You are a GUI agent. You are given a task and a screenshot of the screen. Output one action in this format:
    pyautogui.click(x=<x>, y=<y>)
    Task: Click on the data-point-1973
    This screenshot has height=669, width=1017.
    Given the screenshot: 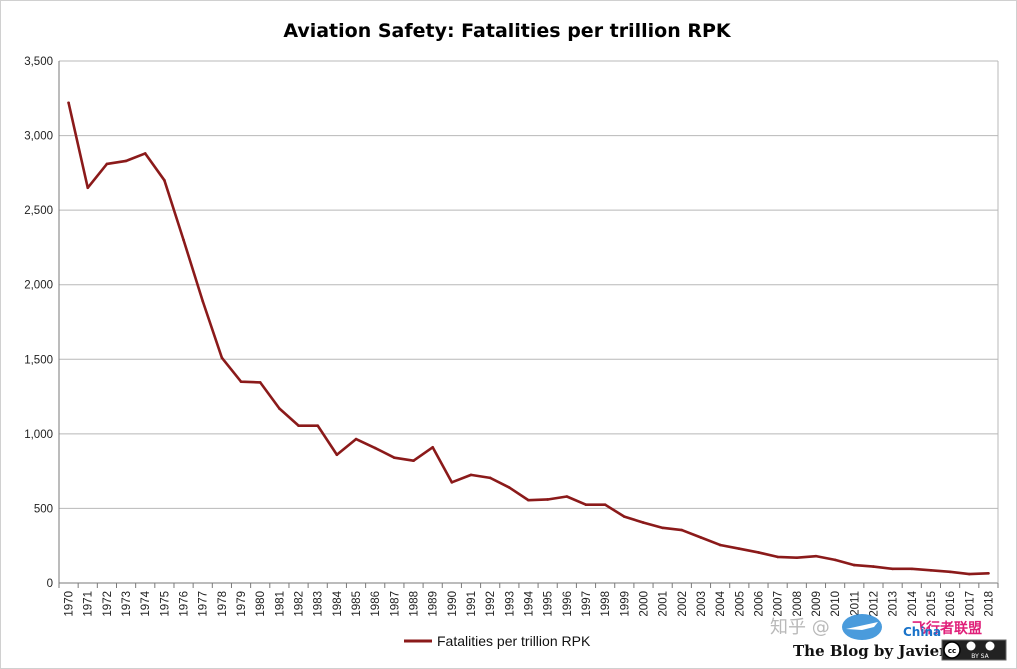 What is the action you would take?
    pyautogui.click(x=126, y=161)
    